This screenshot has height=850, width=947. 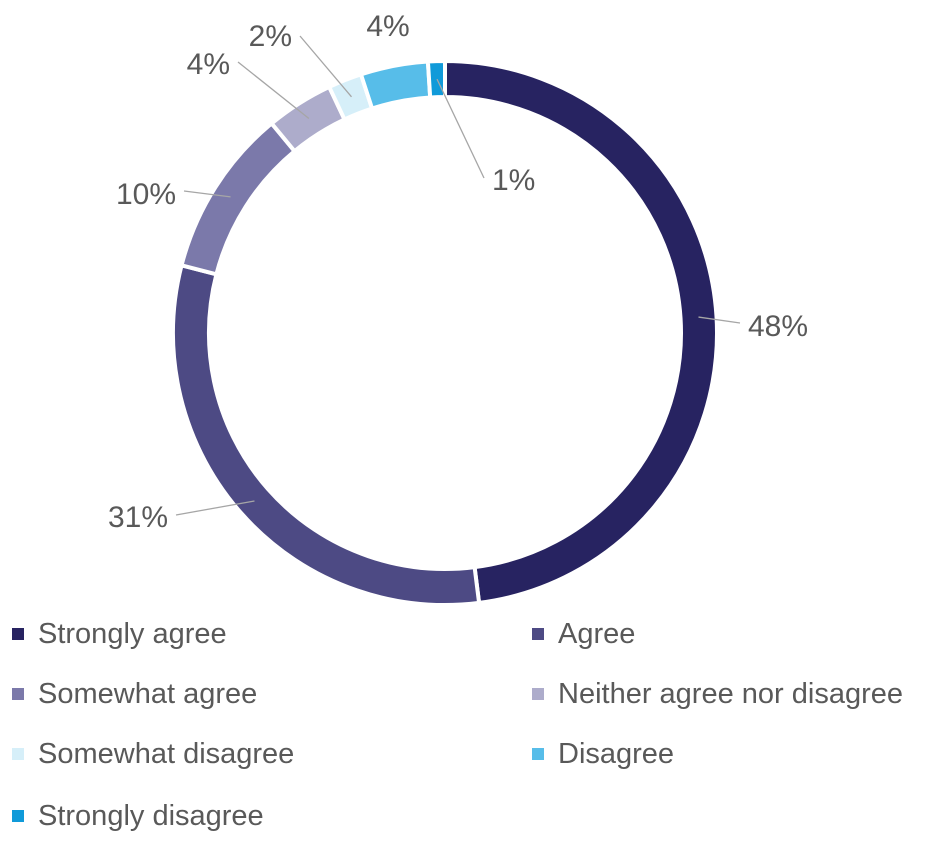 I want to click on leader-line-neither-agree-nor-disagree, so click(x=273, y=90).